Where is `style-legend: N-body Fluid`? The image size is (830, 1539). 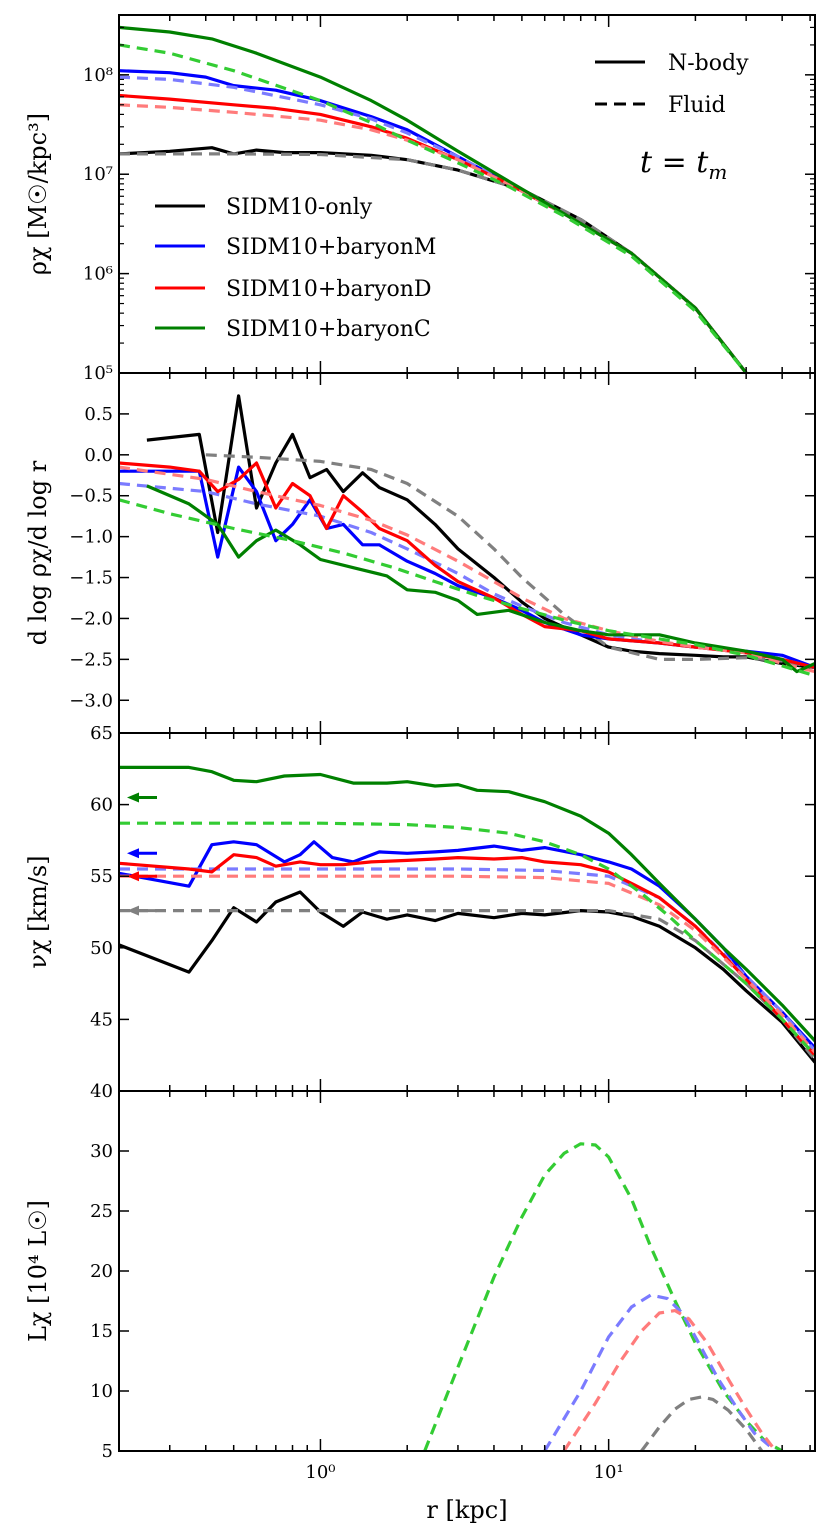
style-legend: N-body Fluid is located at coordinates (672, 84).